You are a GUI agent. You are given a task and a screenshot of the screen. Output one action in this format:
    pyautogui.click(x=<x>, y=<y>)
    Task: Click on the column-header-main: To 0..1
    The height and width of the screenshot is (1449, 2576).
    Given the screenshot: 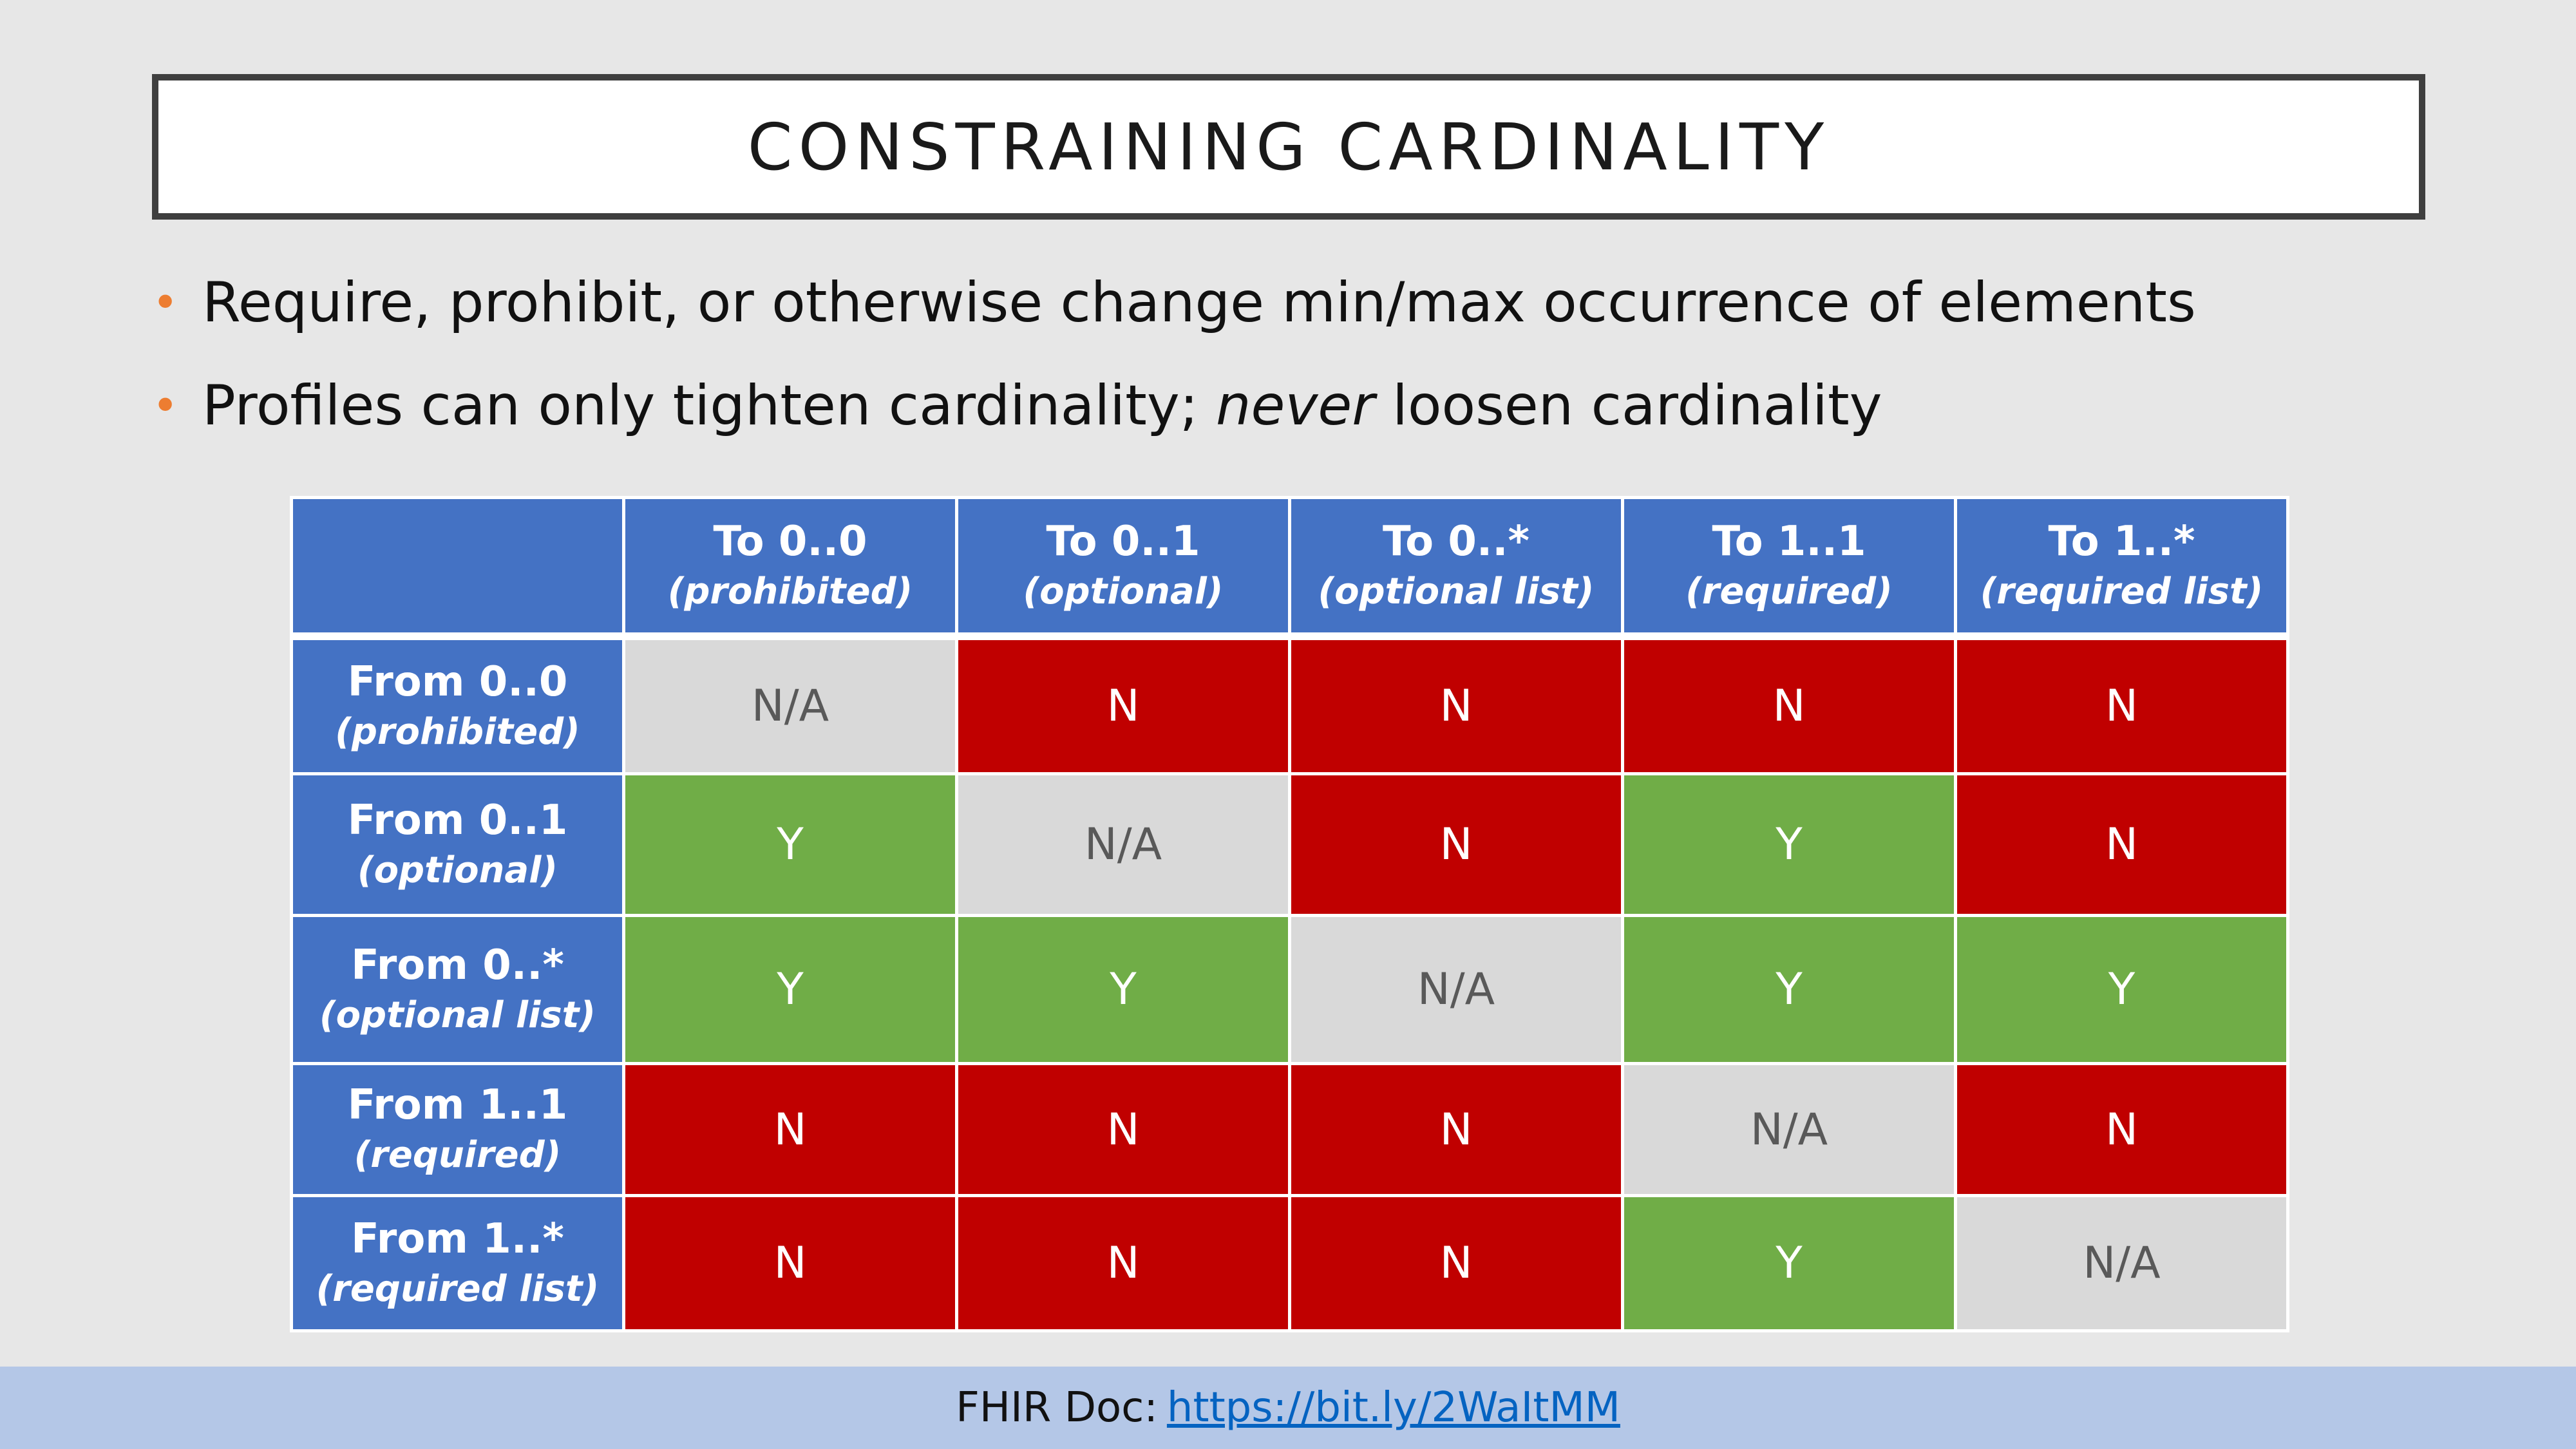 What is the action you would take?
    pyautogui.click(x=1123, y=541)
    